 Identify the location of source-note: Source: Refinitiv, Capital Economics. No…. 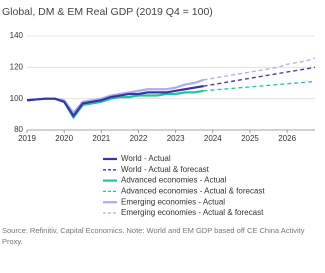
(153, 236).